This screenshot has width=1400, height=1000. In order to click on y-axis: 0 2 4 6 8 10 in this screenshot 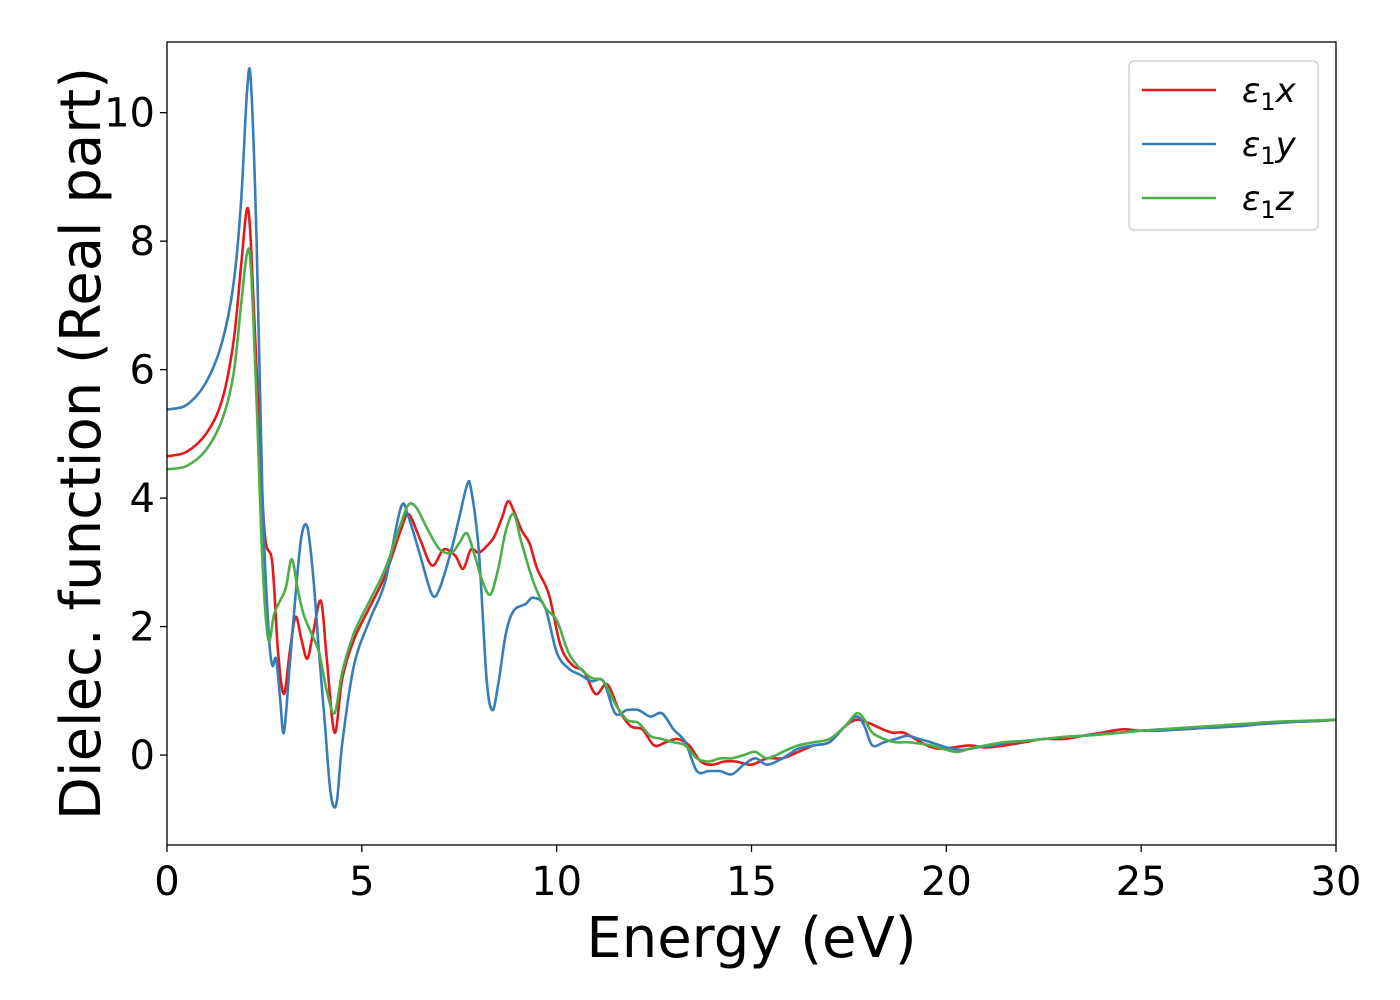, I will do `click(135, 435)`.